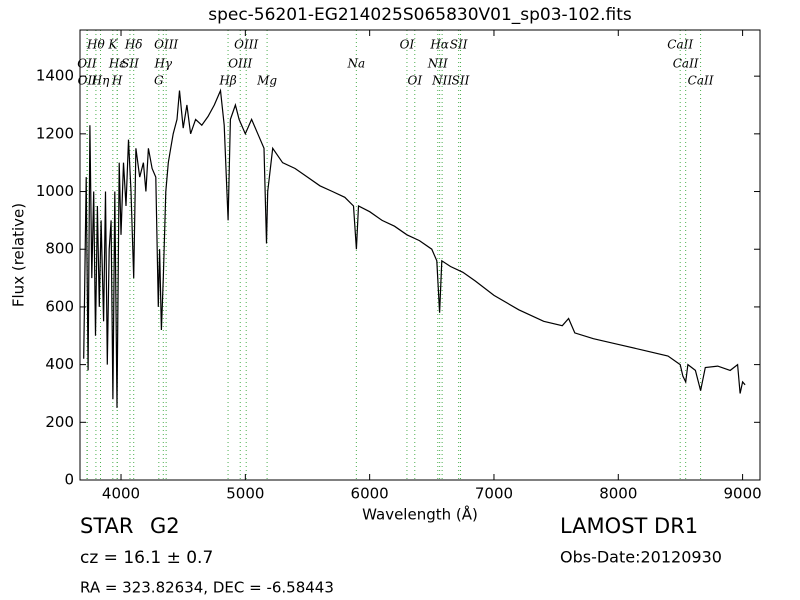 Image resolution: width=800 pixels, height=600 pixels. Describe the element at coordinates (59, 306) in the screenshot. I see `y-tick-label: 600` at that location.